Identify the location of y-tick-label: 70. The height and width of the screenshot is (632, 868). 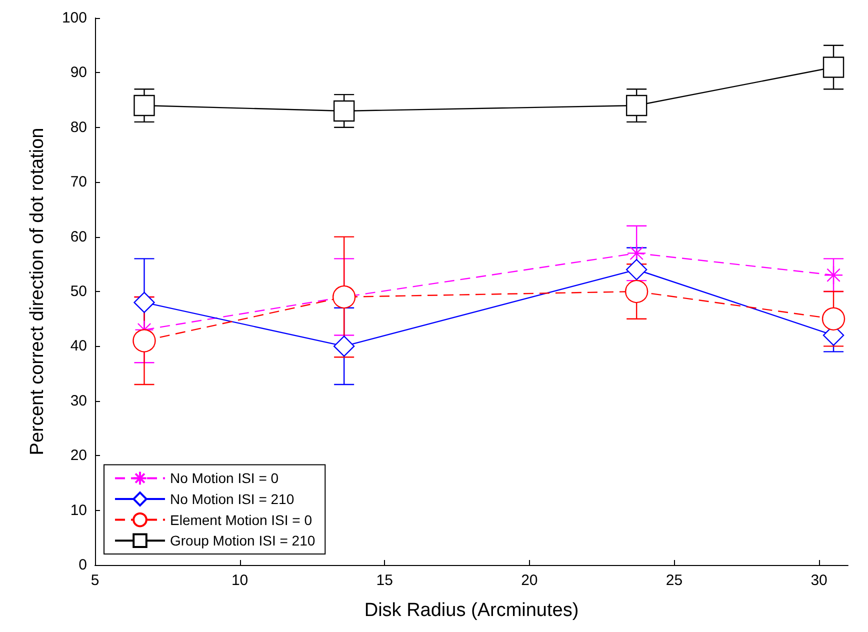
(78, 182).